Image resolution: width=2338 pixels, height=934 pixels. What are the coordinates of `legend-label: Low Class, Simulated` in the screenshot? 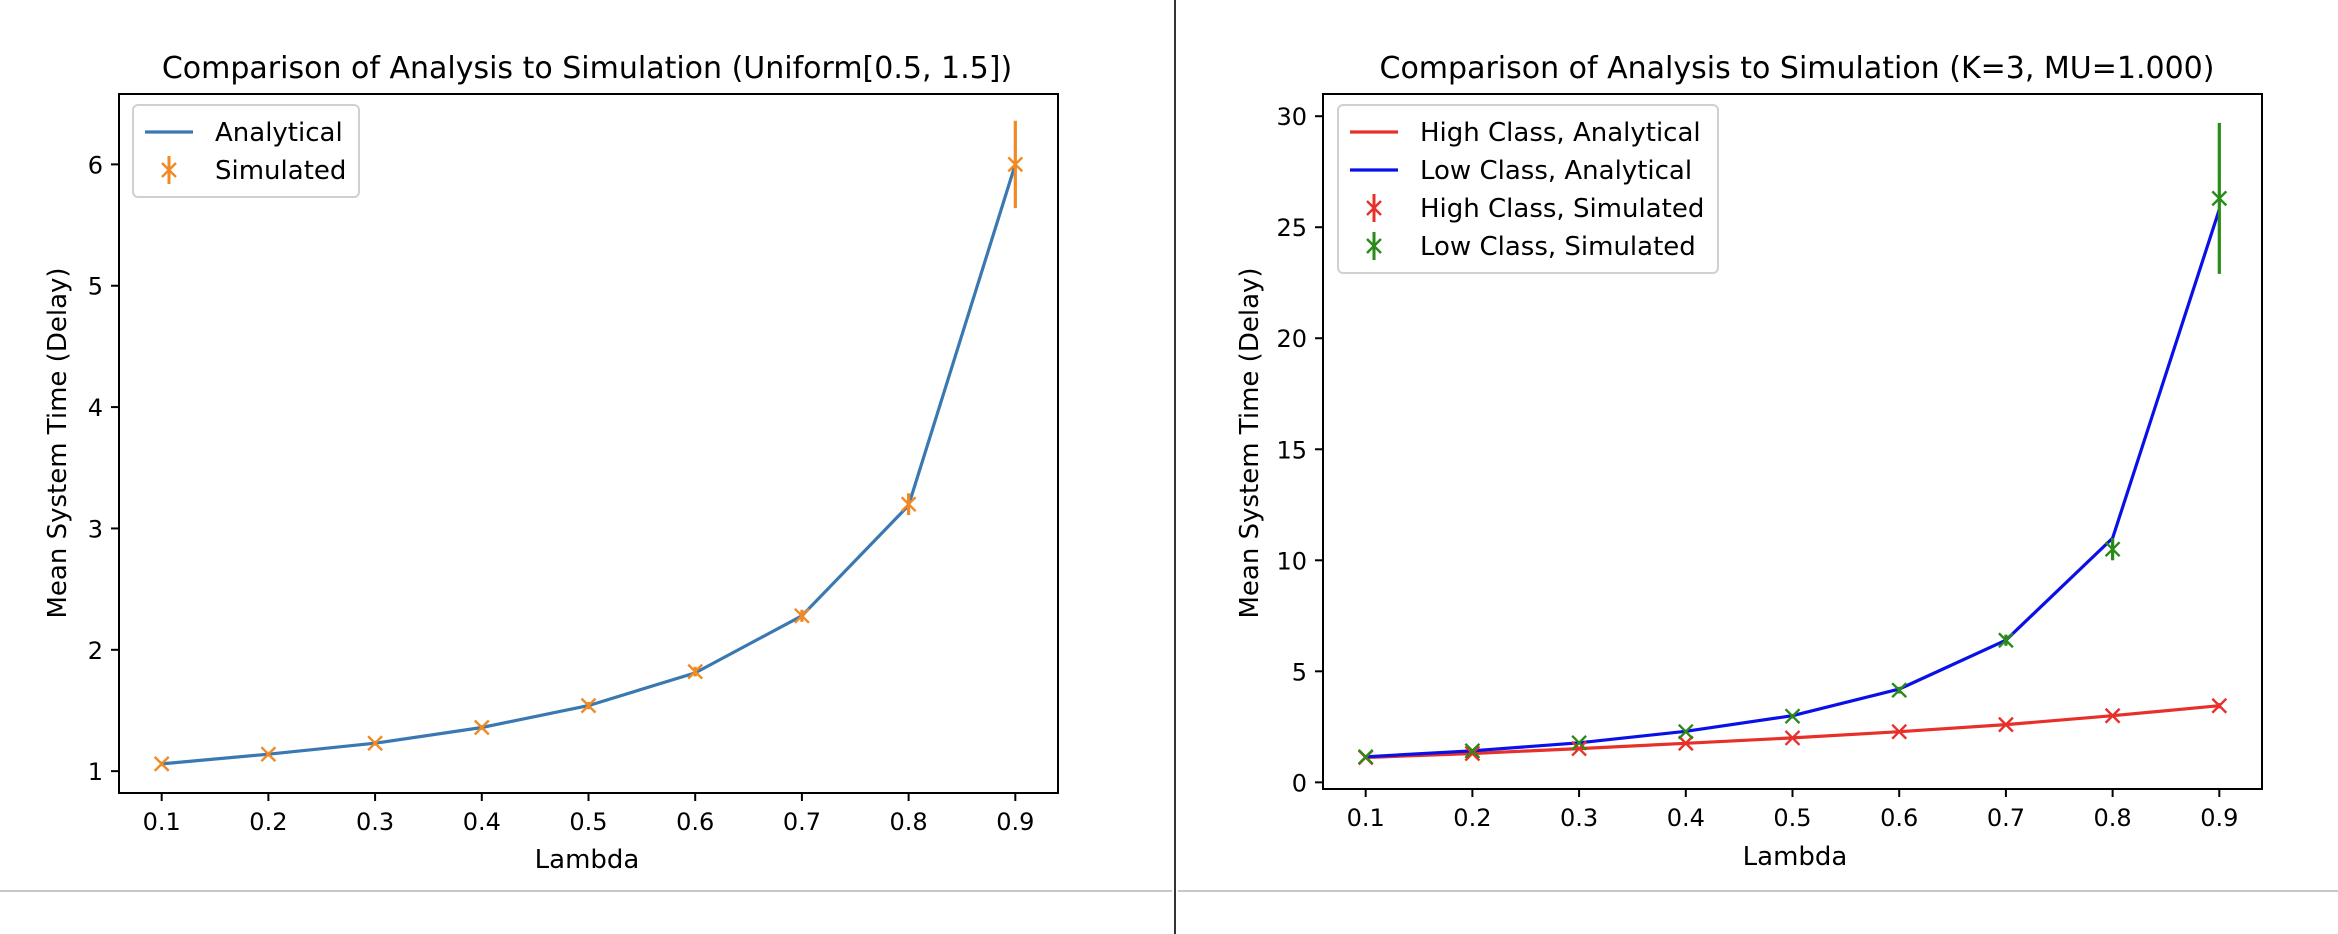 It's located at (1558, 247).